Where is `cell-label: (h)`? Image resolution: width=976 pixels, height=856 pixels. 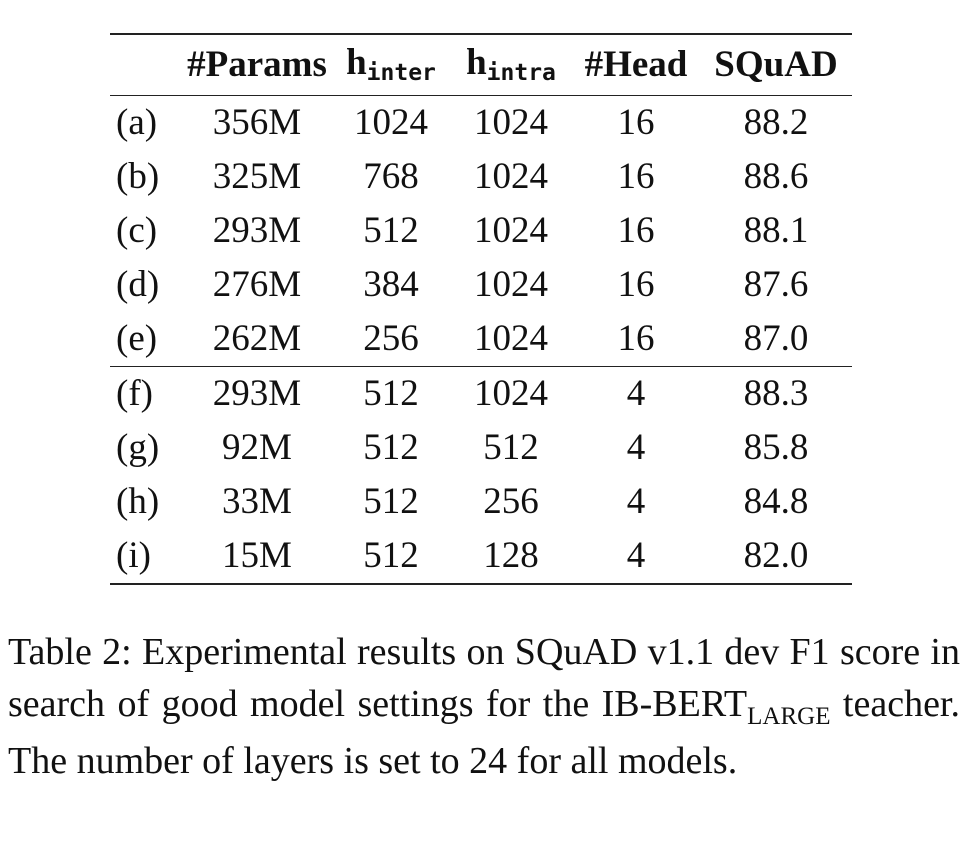
cell-label: (h) is located at coordinates (138, 501).